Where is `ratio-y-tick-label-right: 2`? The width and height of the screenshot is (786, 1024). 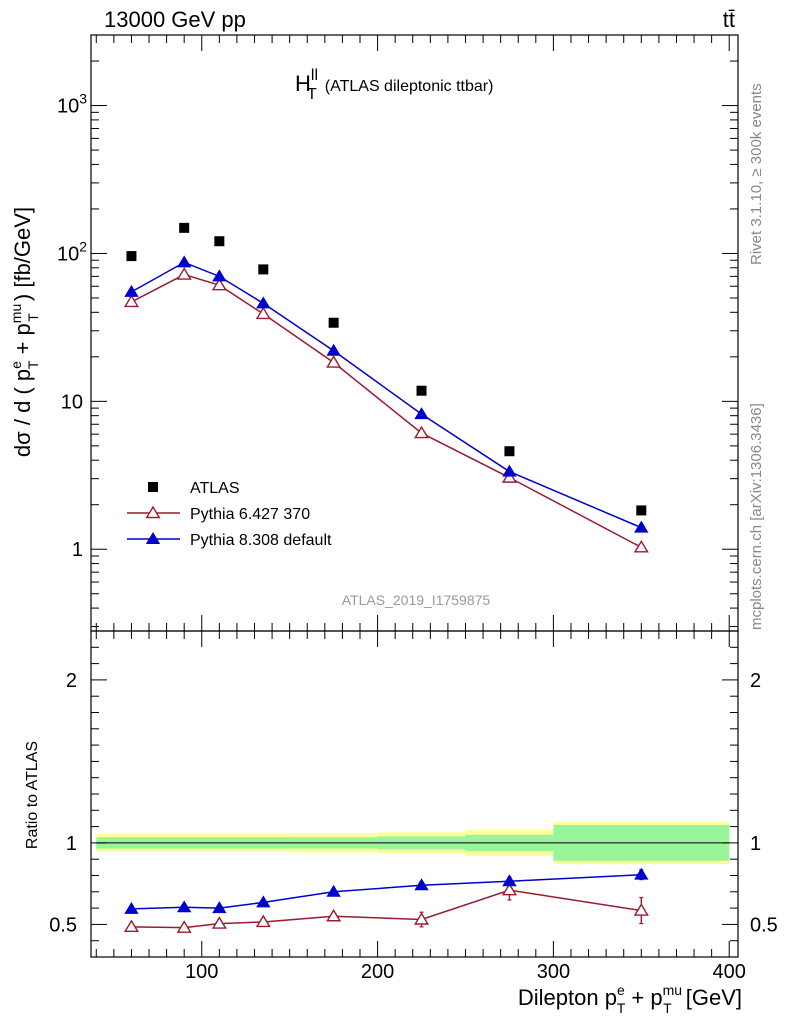 ratio-y-tick-label-right: 2 is located at coordinates (755, 681).